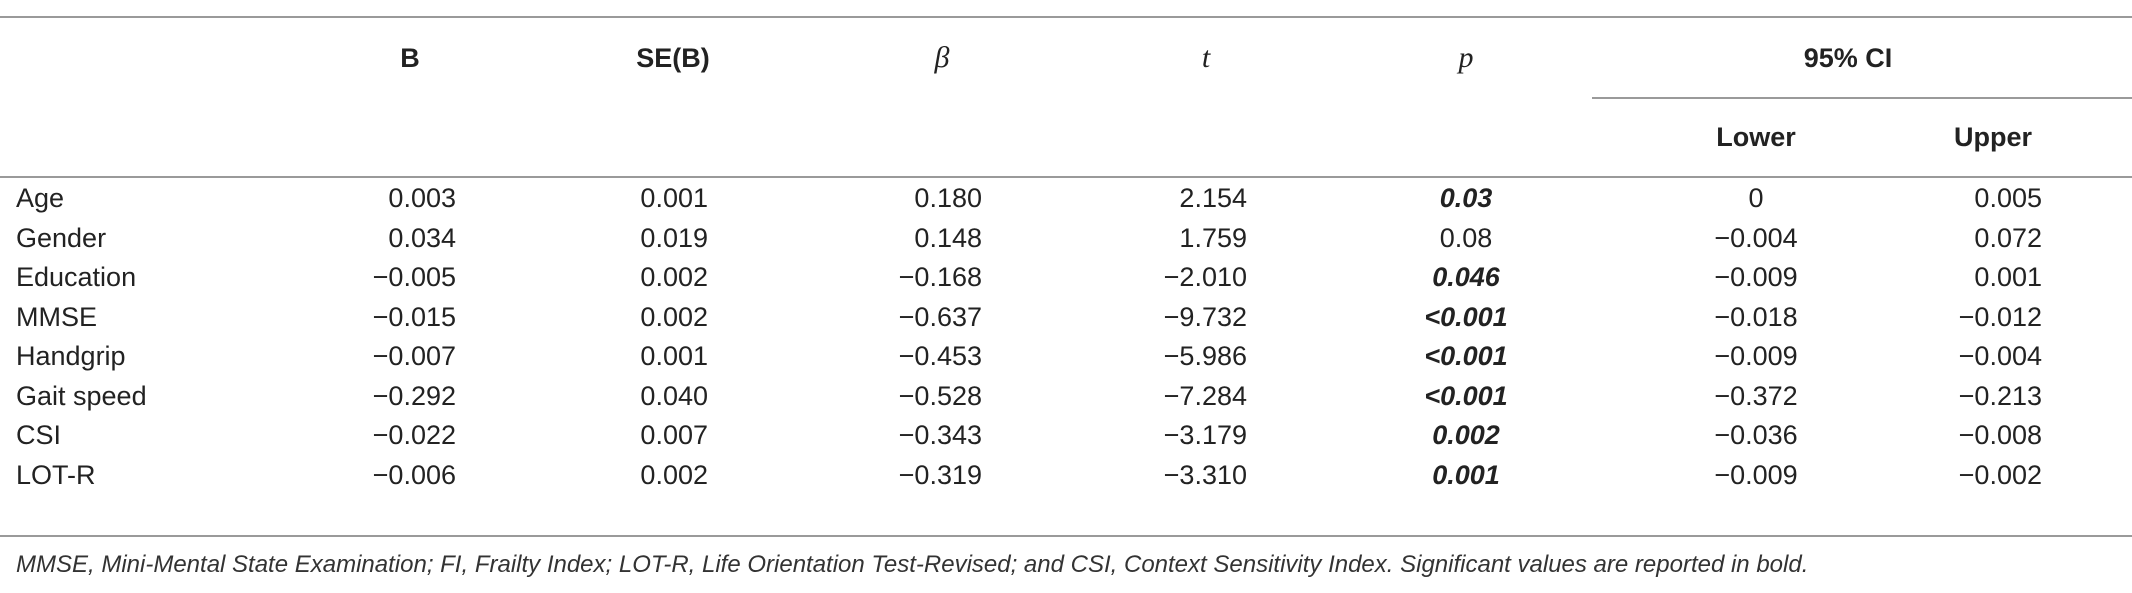 This screenshot has width=2132, height=593. What do you see at coordinates (1756, 395) in the screenshot?
I see `cell-lower: −0.372` at bounding box center [1756, 395].